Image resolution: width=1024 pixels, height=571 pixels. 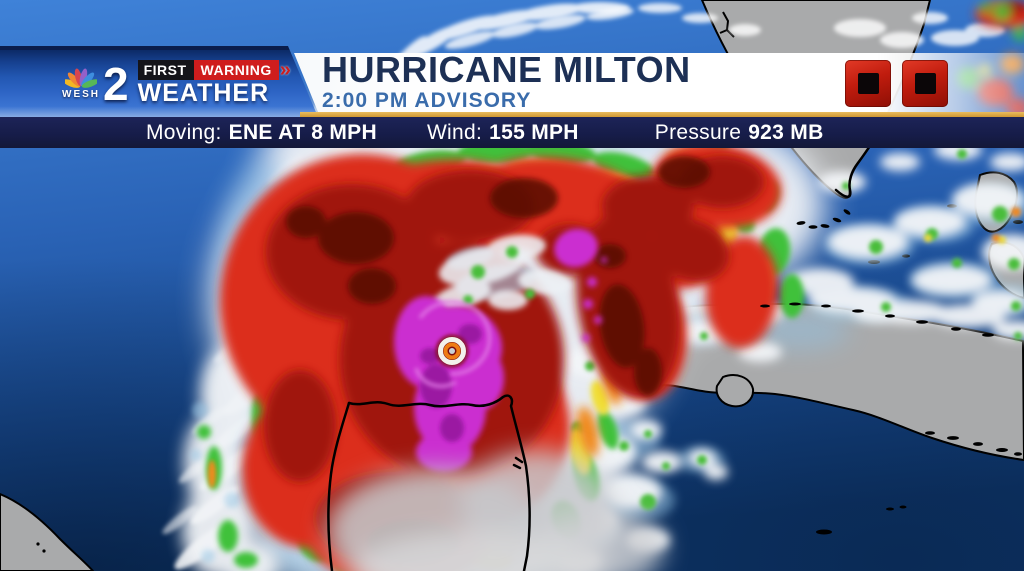 I want to click on yucatan-lake, so click(x=518, y=463).